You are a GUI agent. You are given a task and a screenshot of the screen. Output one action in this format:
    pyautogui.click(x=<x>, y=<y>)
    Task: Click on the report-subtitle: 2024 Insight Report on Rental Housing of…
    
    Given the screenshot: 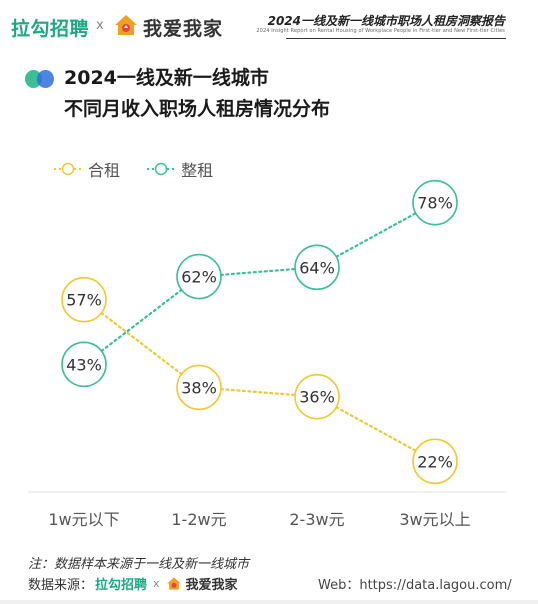 What is the action you would take?
    pyautogui.click(x=380, y=31)
    